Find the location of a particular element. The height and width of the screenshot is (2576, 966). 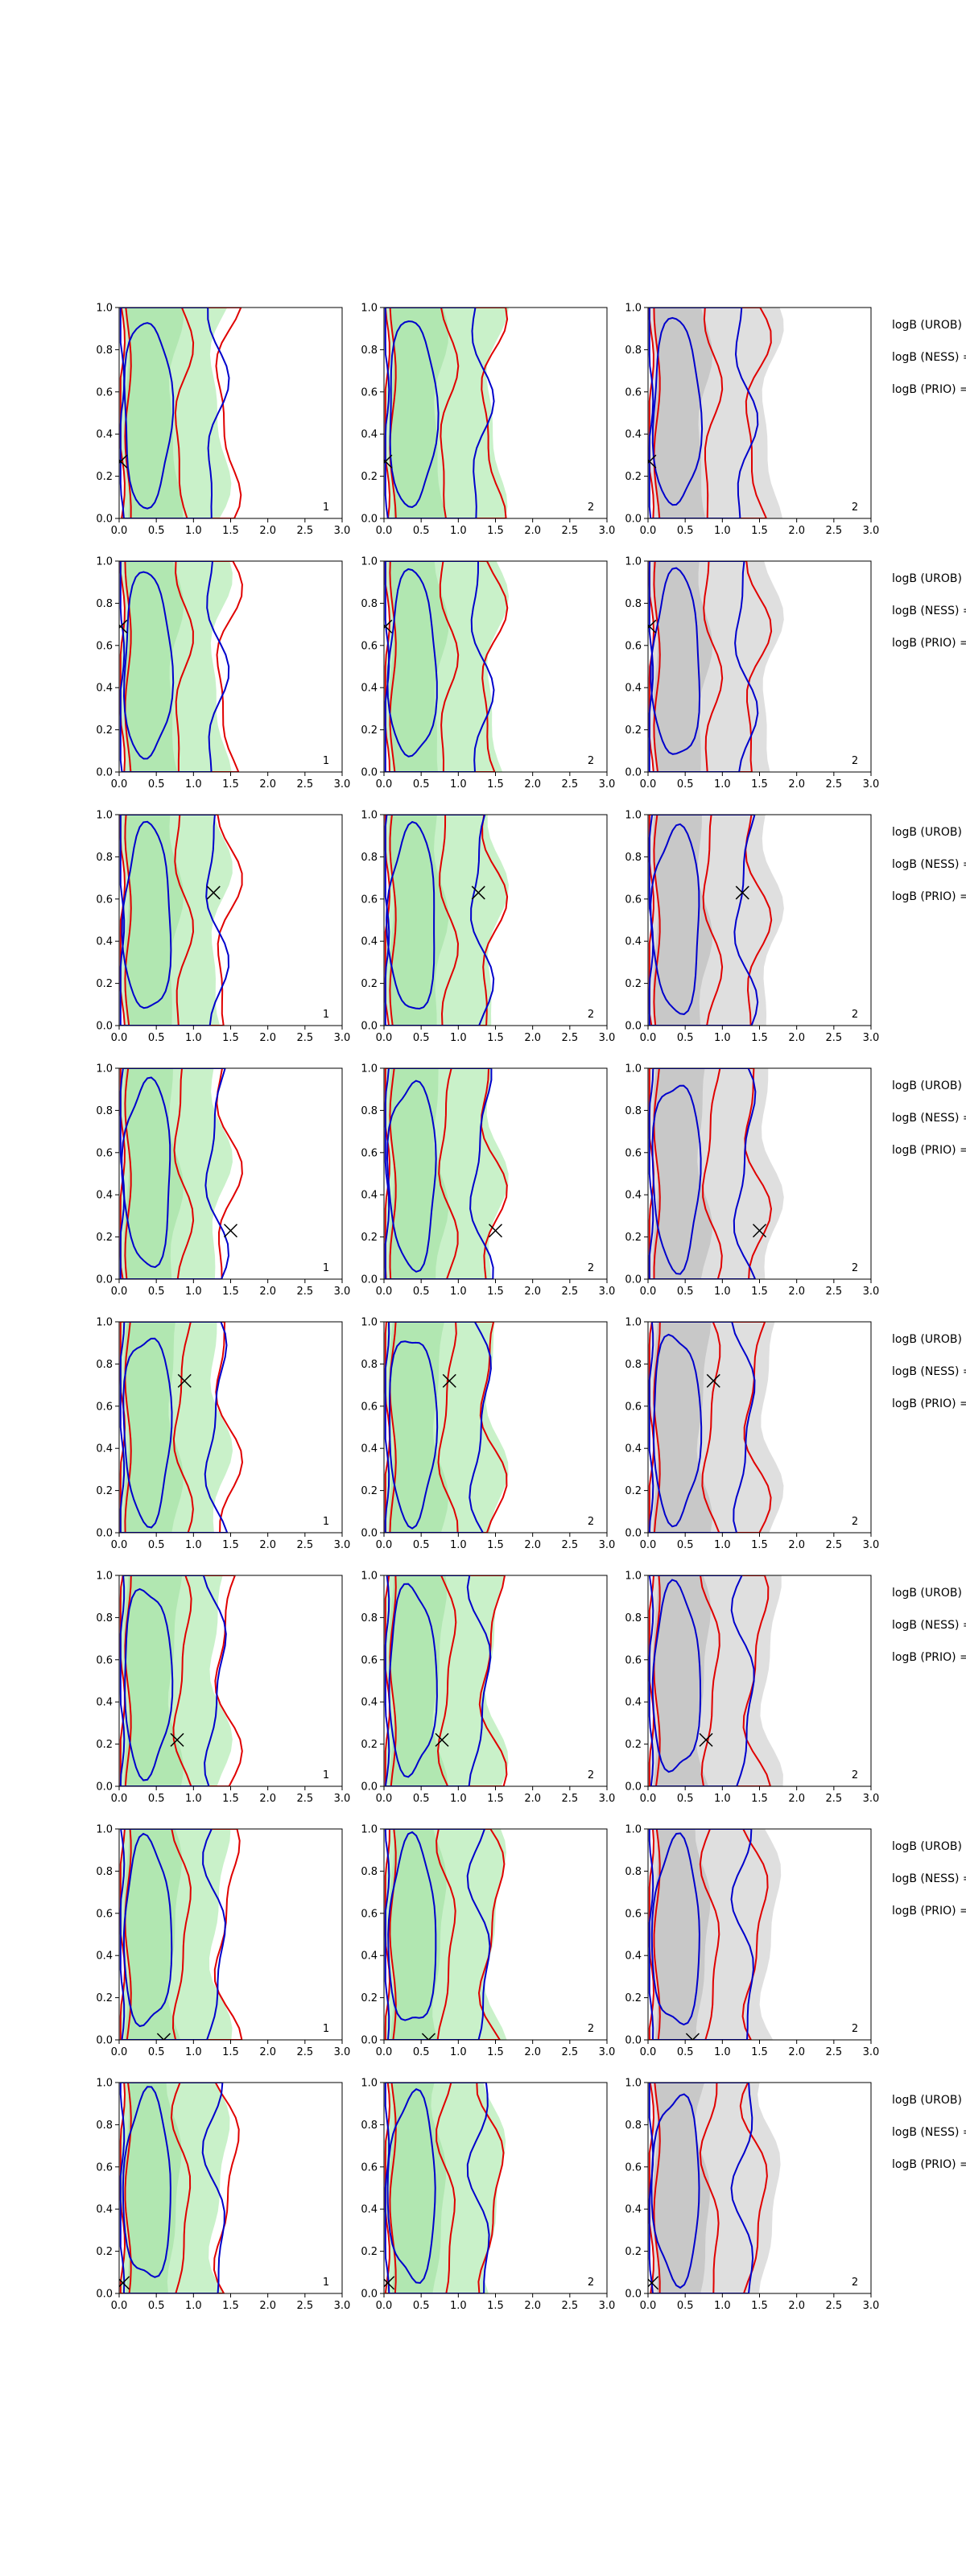

panel-r3-c3: 0.0 0.5 1.0 1.5 2.0 2.5 3.0 0.0 0.2 0.4 0.6 0.8 1.0 2 is located at coordinates (752, 927).